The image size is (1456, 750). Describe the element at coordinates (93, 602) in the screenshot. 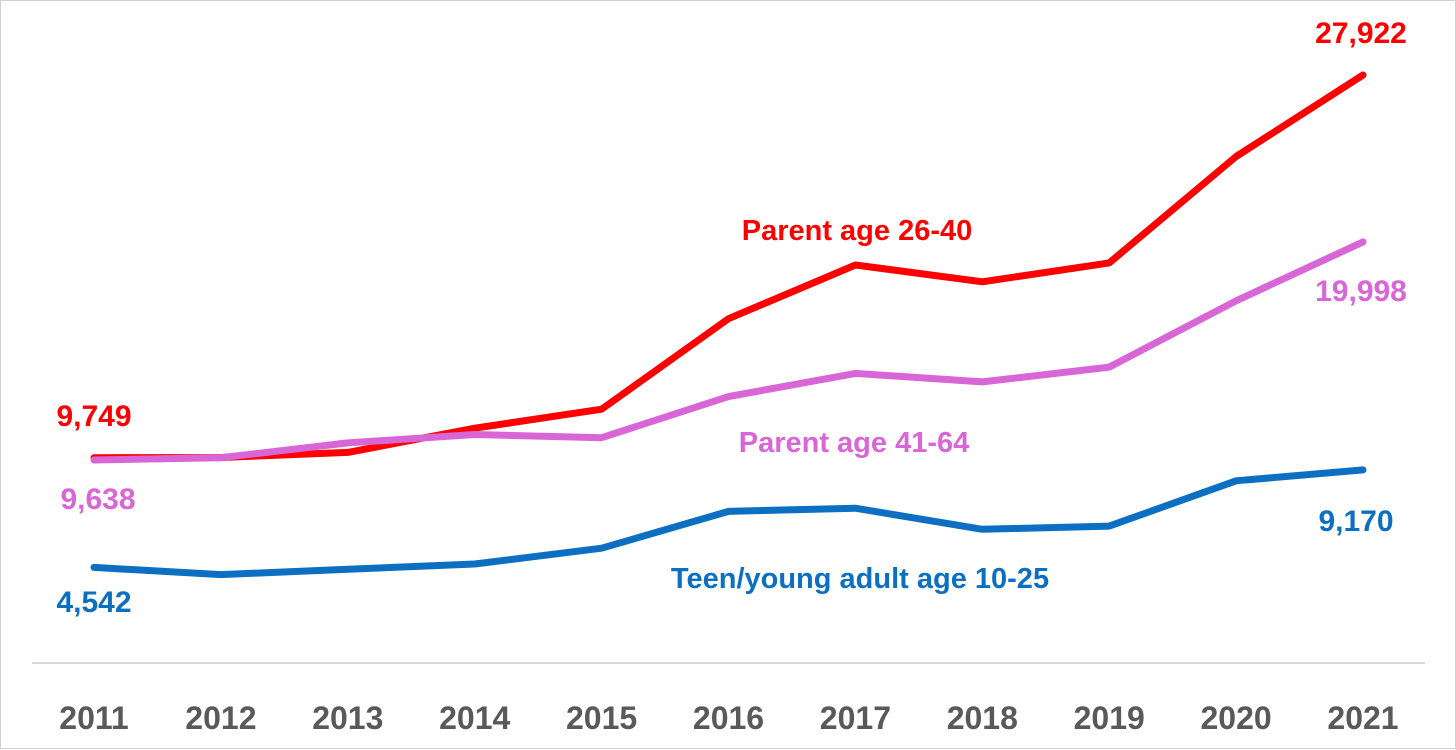

I see `data-label-series-2-start: 4,542` at that location.